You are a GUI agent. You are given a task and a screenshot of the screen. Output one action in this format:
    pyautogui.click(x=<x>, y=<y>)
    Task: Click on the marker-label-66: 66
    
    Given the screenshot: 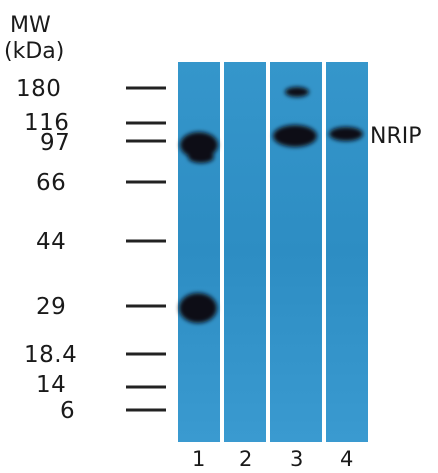 What is the action you would take?
    pyautogui.click(x=51, y=183)
    